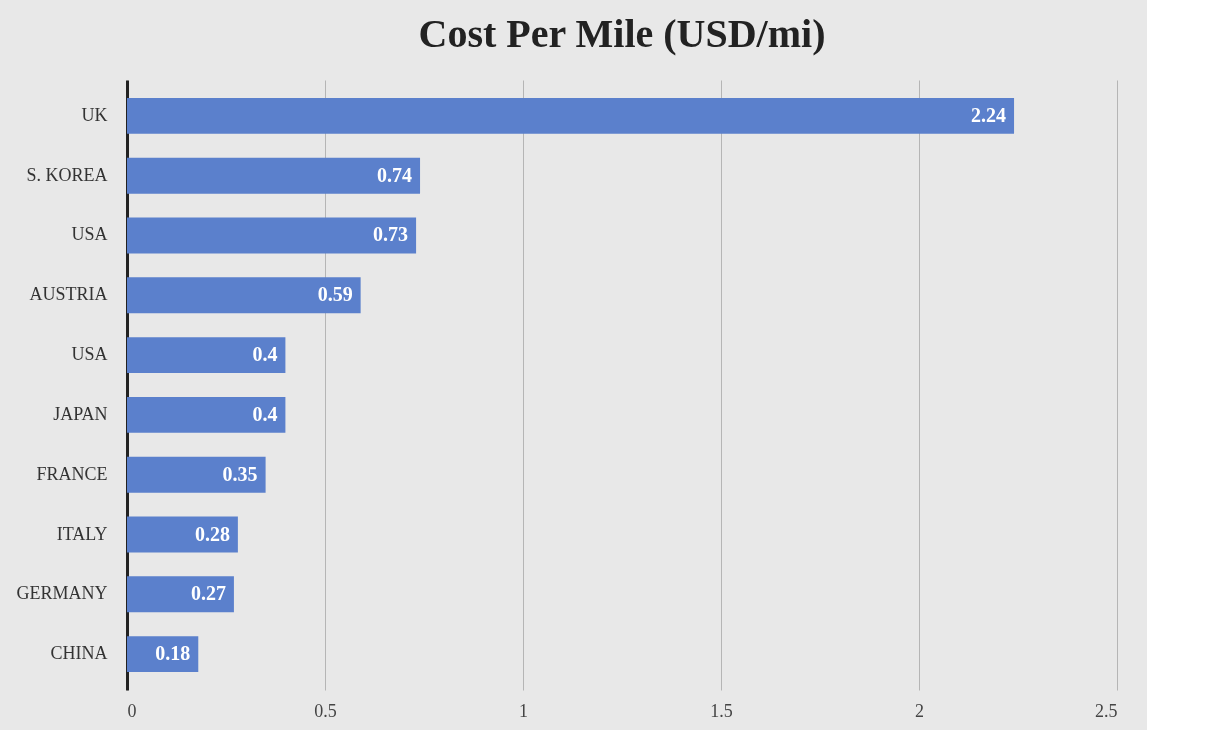  I want to click on y-tick-label: CHINA, so click(79, 653).